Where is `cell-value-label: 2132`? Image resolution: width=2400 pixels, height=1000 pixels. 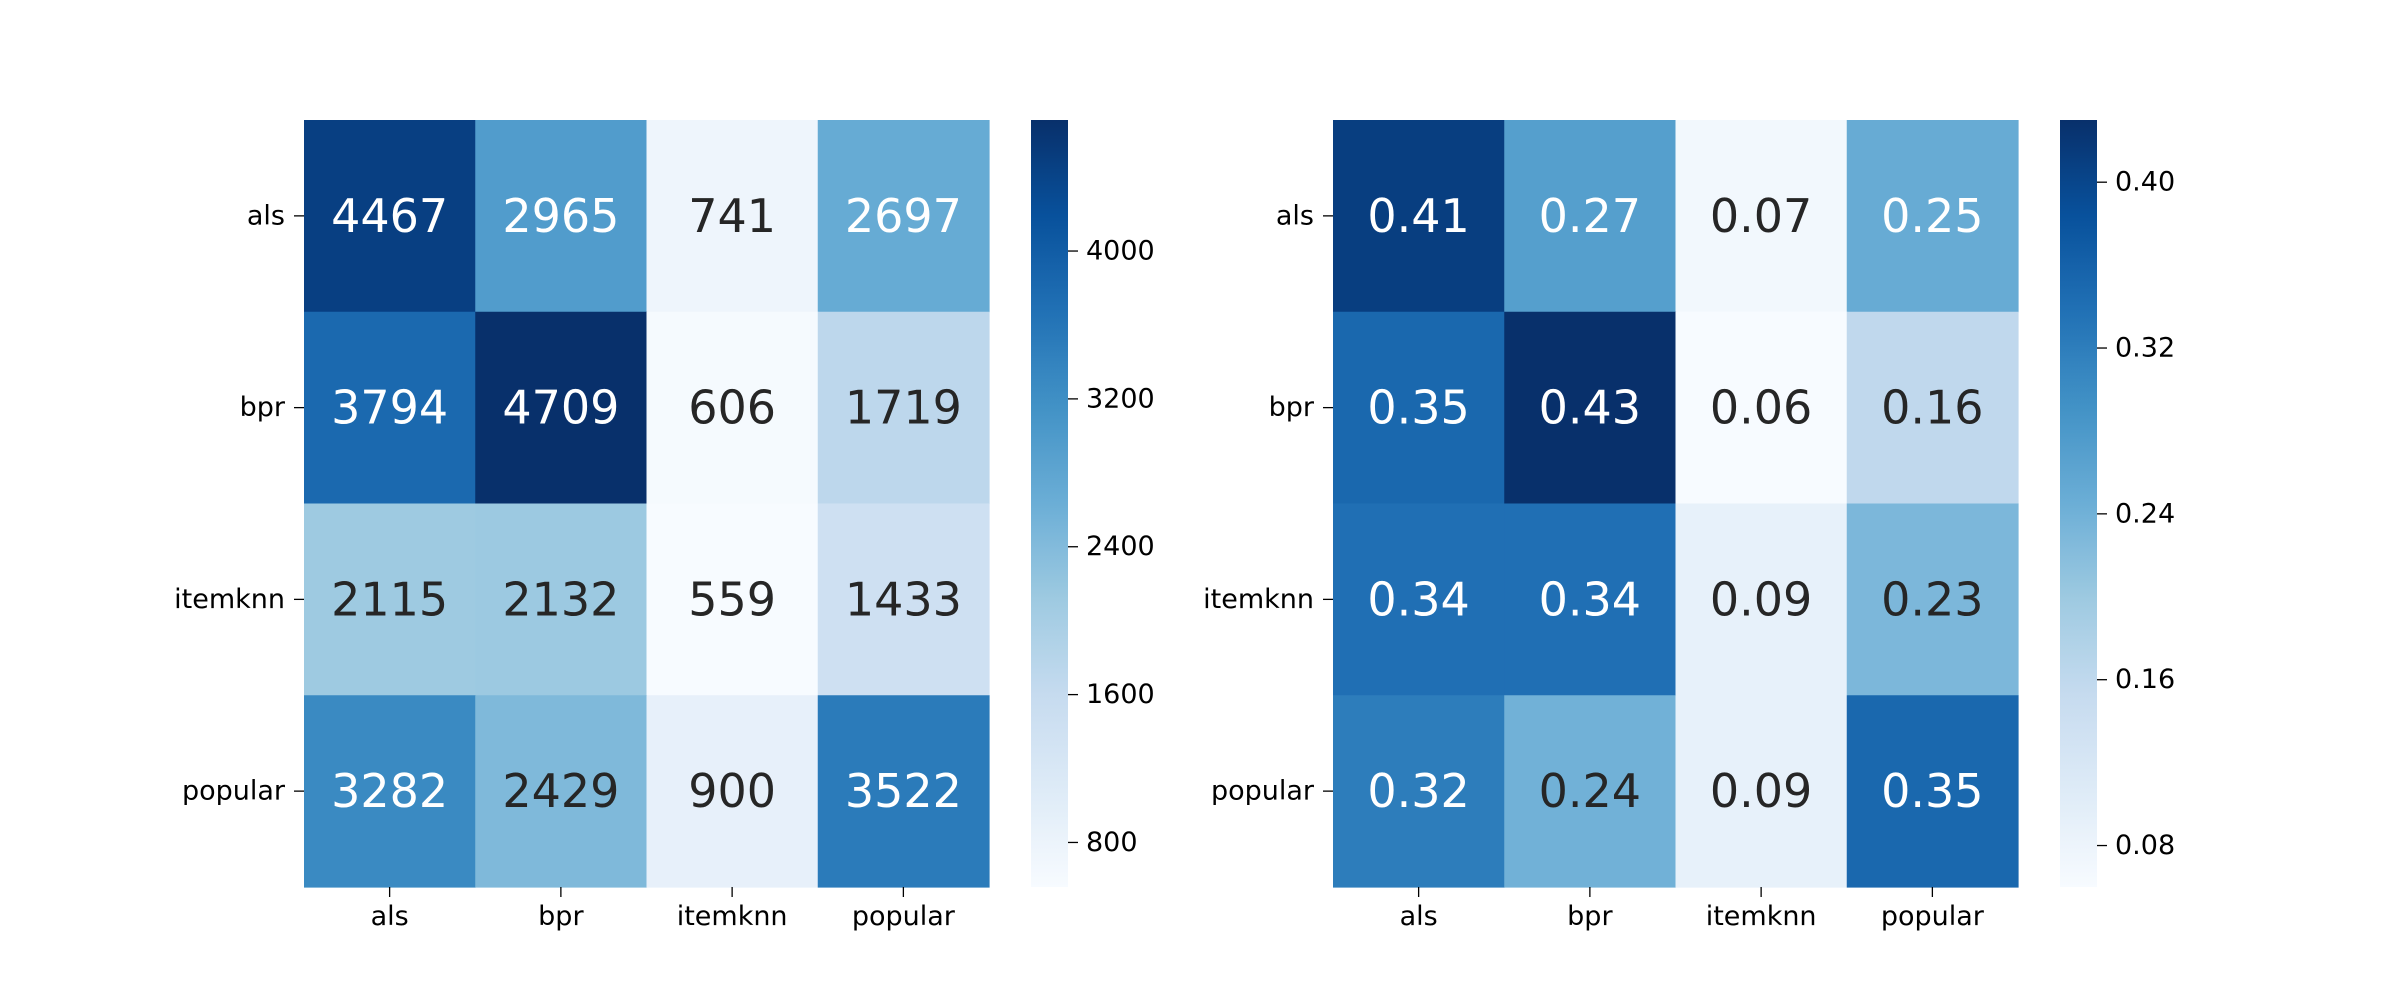
cell-value-label: 2132 is located at coordinates (560, 599).